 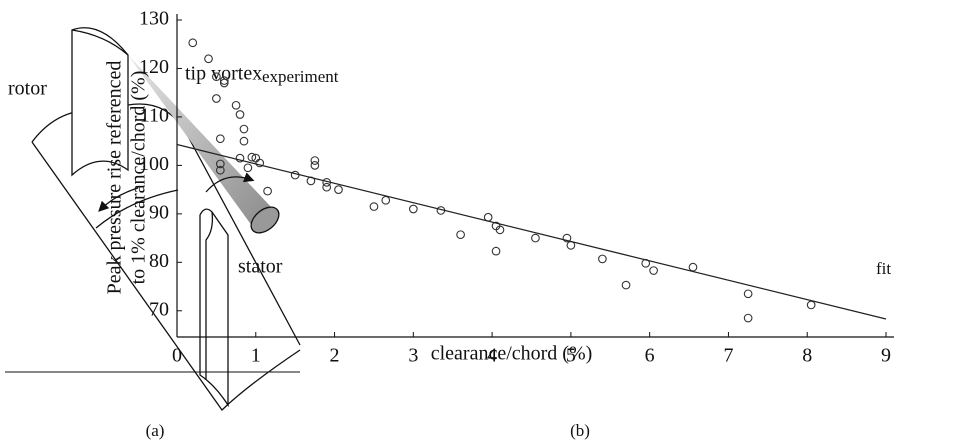 What do you see at coordinates (580, 430) in the screenshot?
I see `caption: (b)` at bounding box center [580, 430].